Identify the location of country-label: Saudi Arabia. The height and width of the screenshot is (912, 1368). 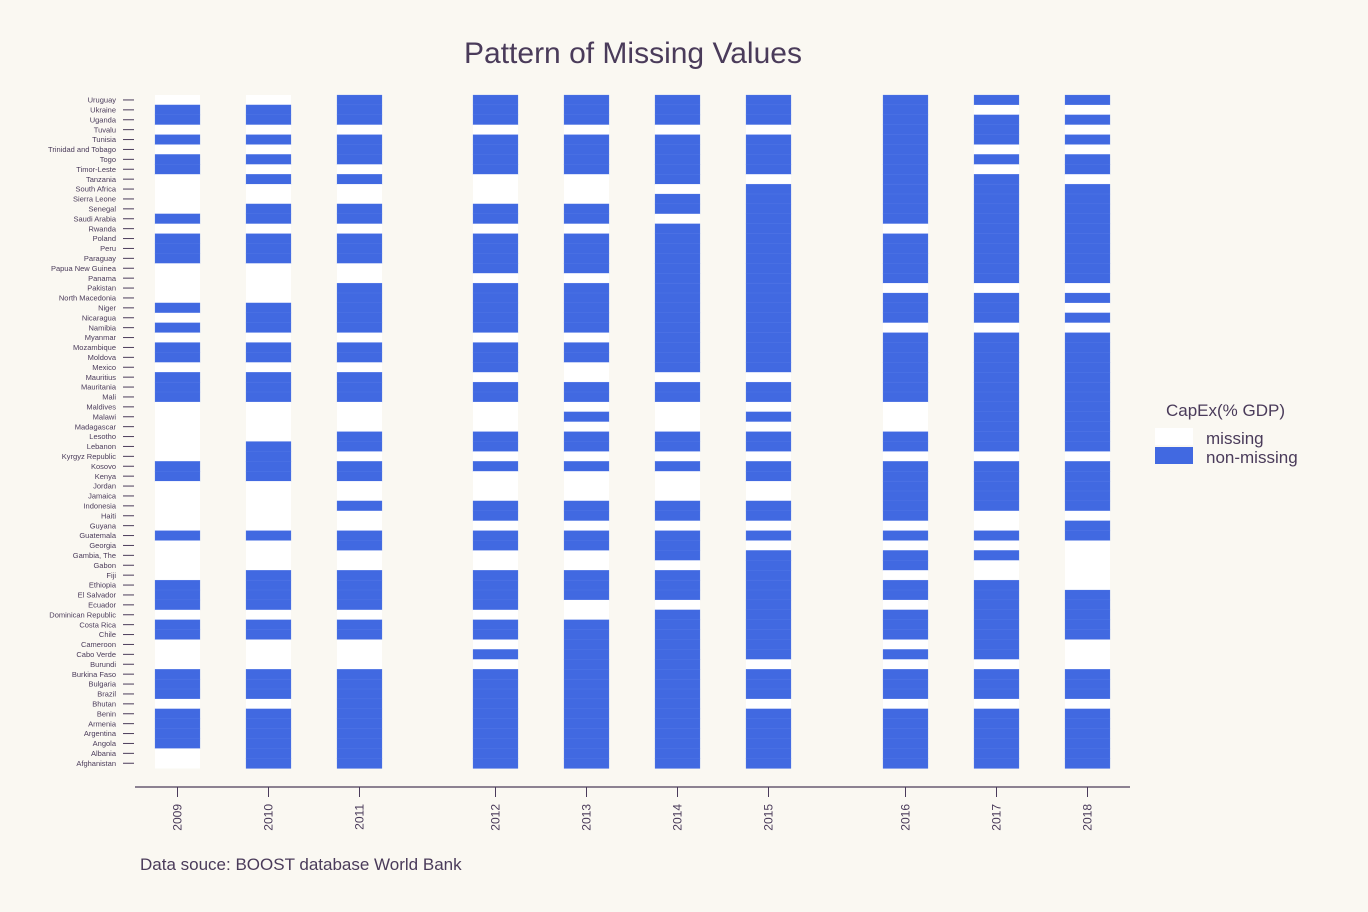
(94, 218).